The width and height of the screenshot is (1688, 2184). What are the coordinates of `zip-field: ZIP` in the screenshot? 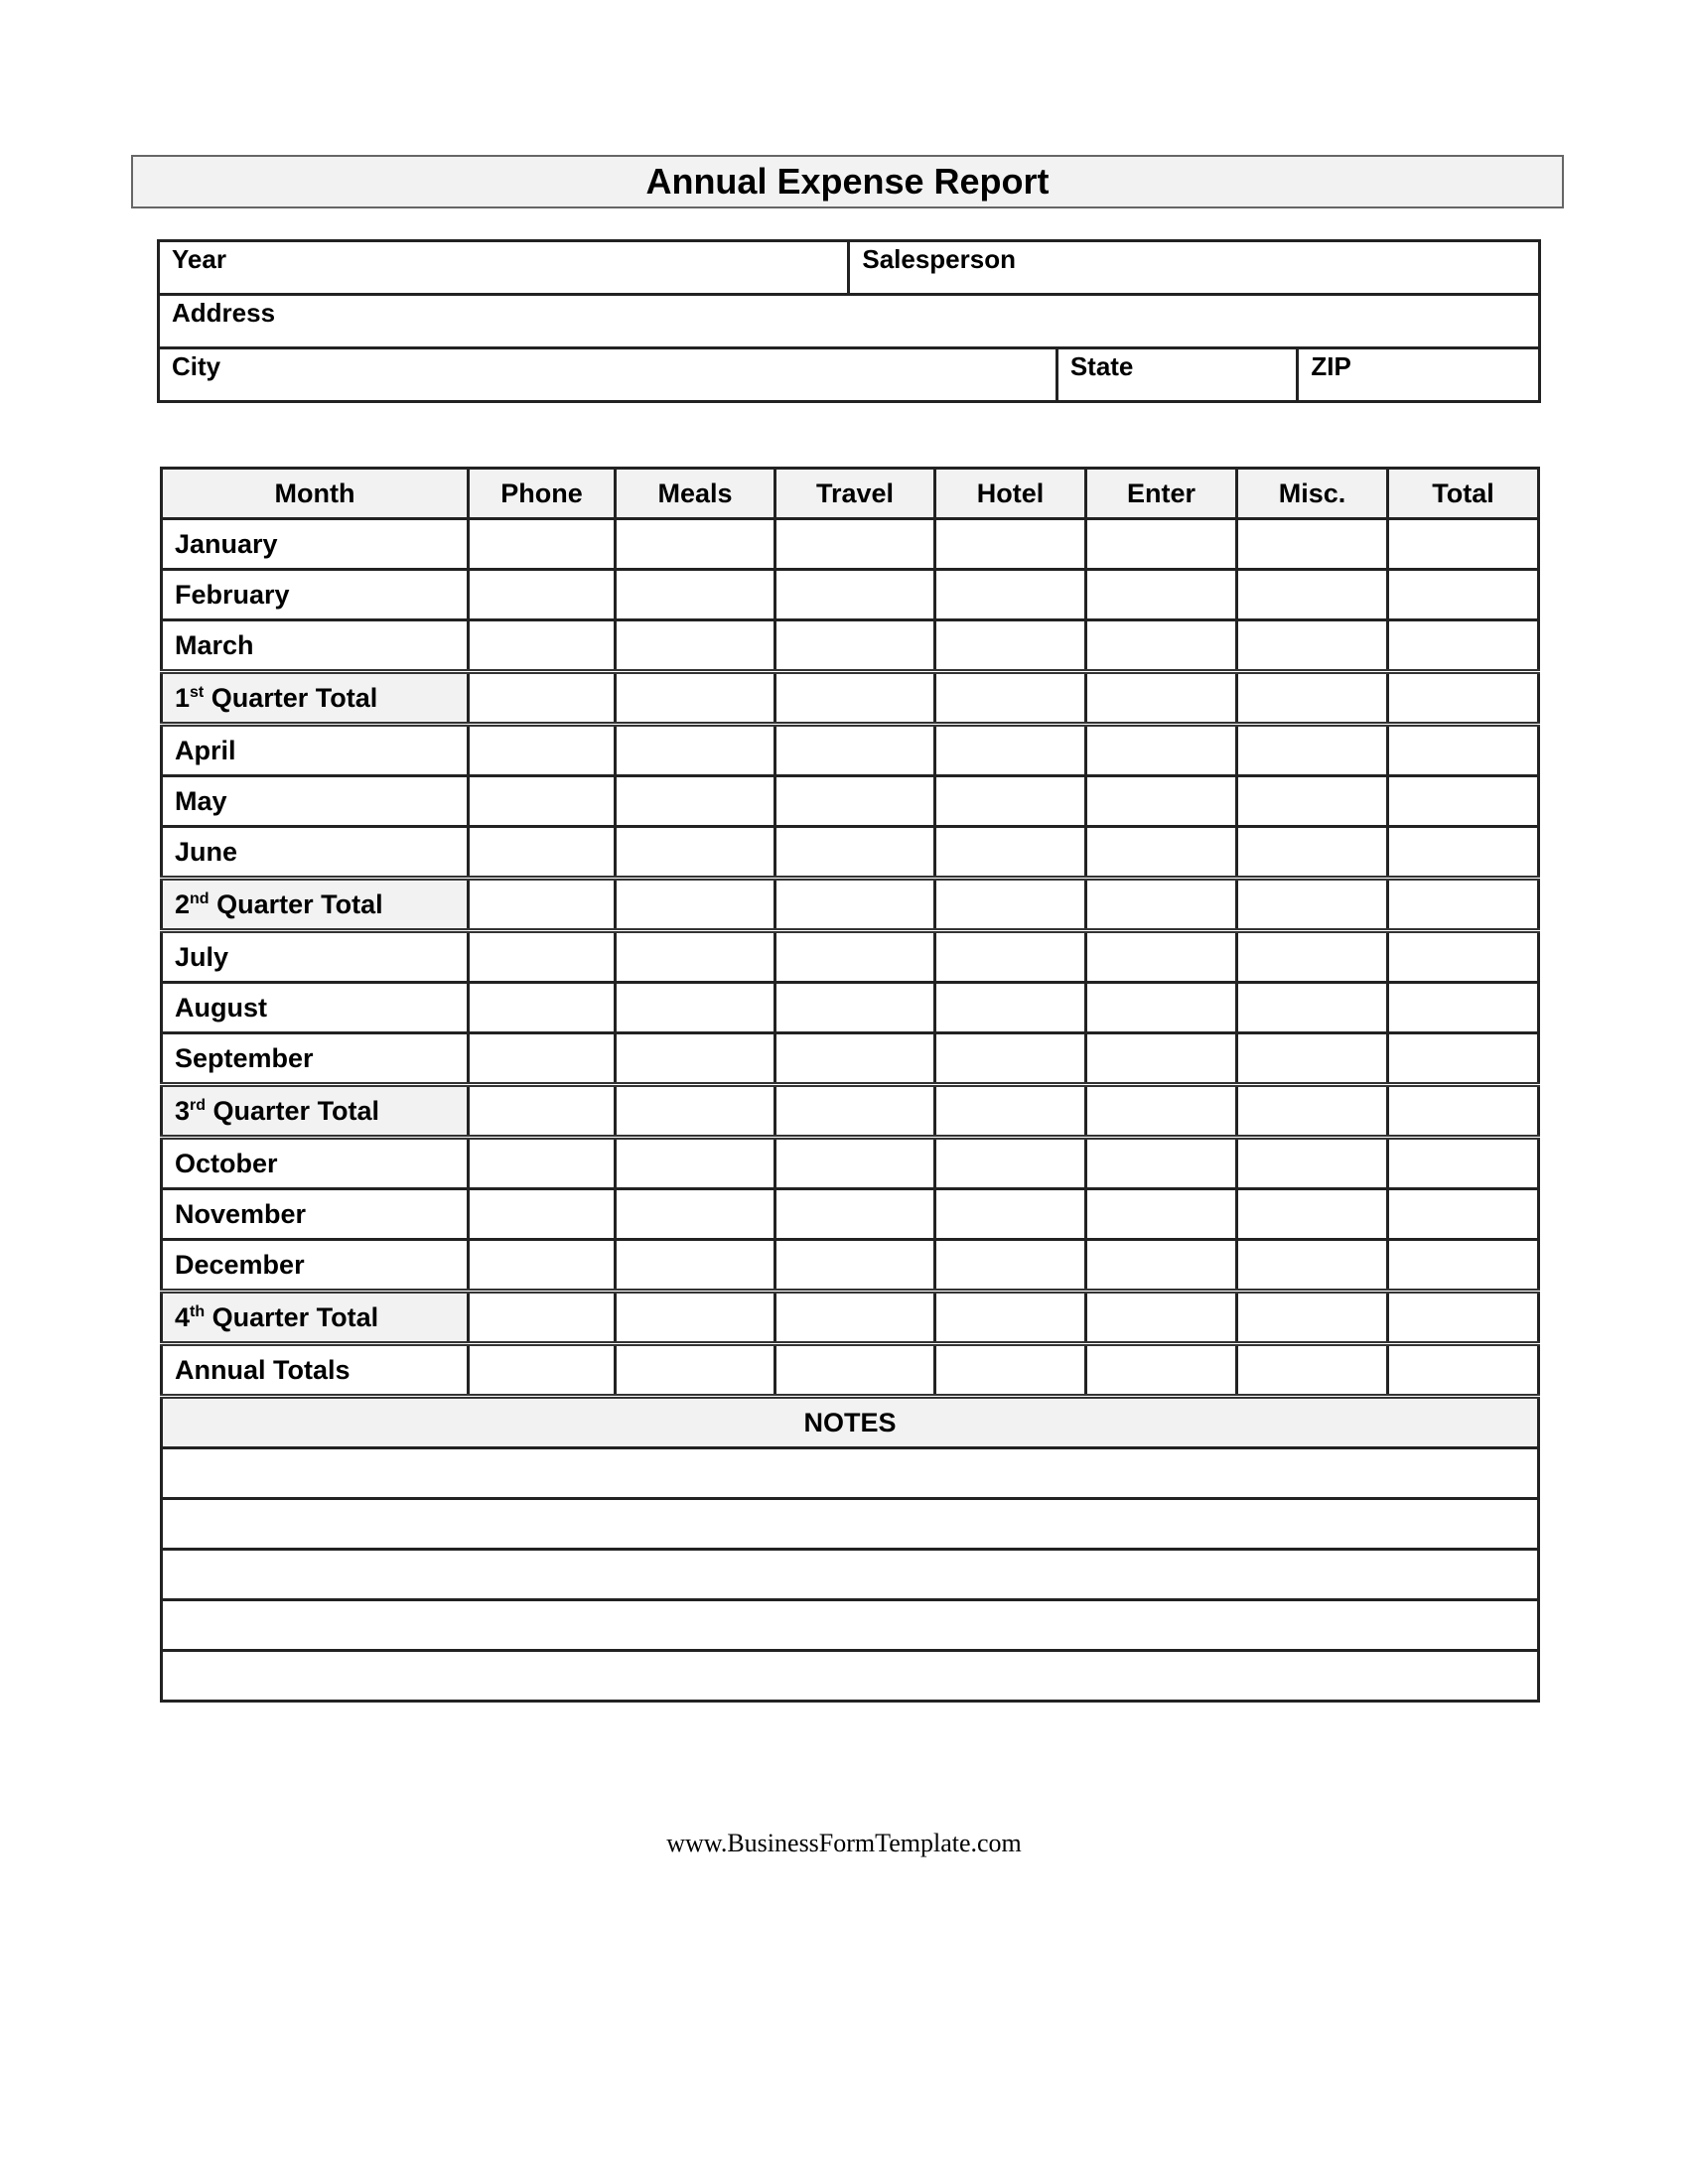 It's located at (1418, 374).